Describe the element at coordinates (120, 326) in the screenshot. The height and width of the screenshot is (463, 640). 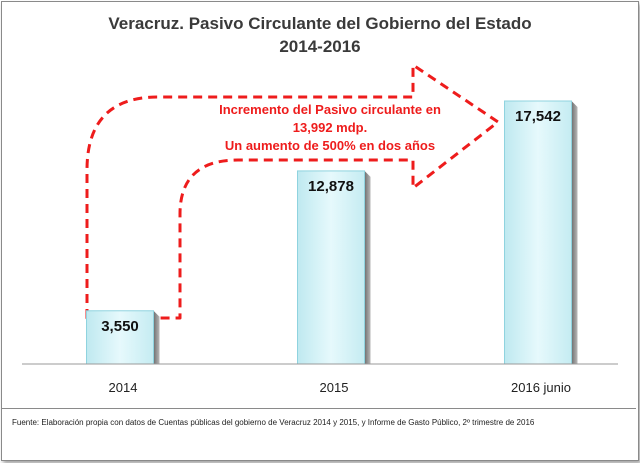
I see `bar-value-label: 3,550` at that location.